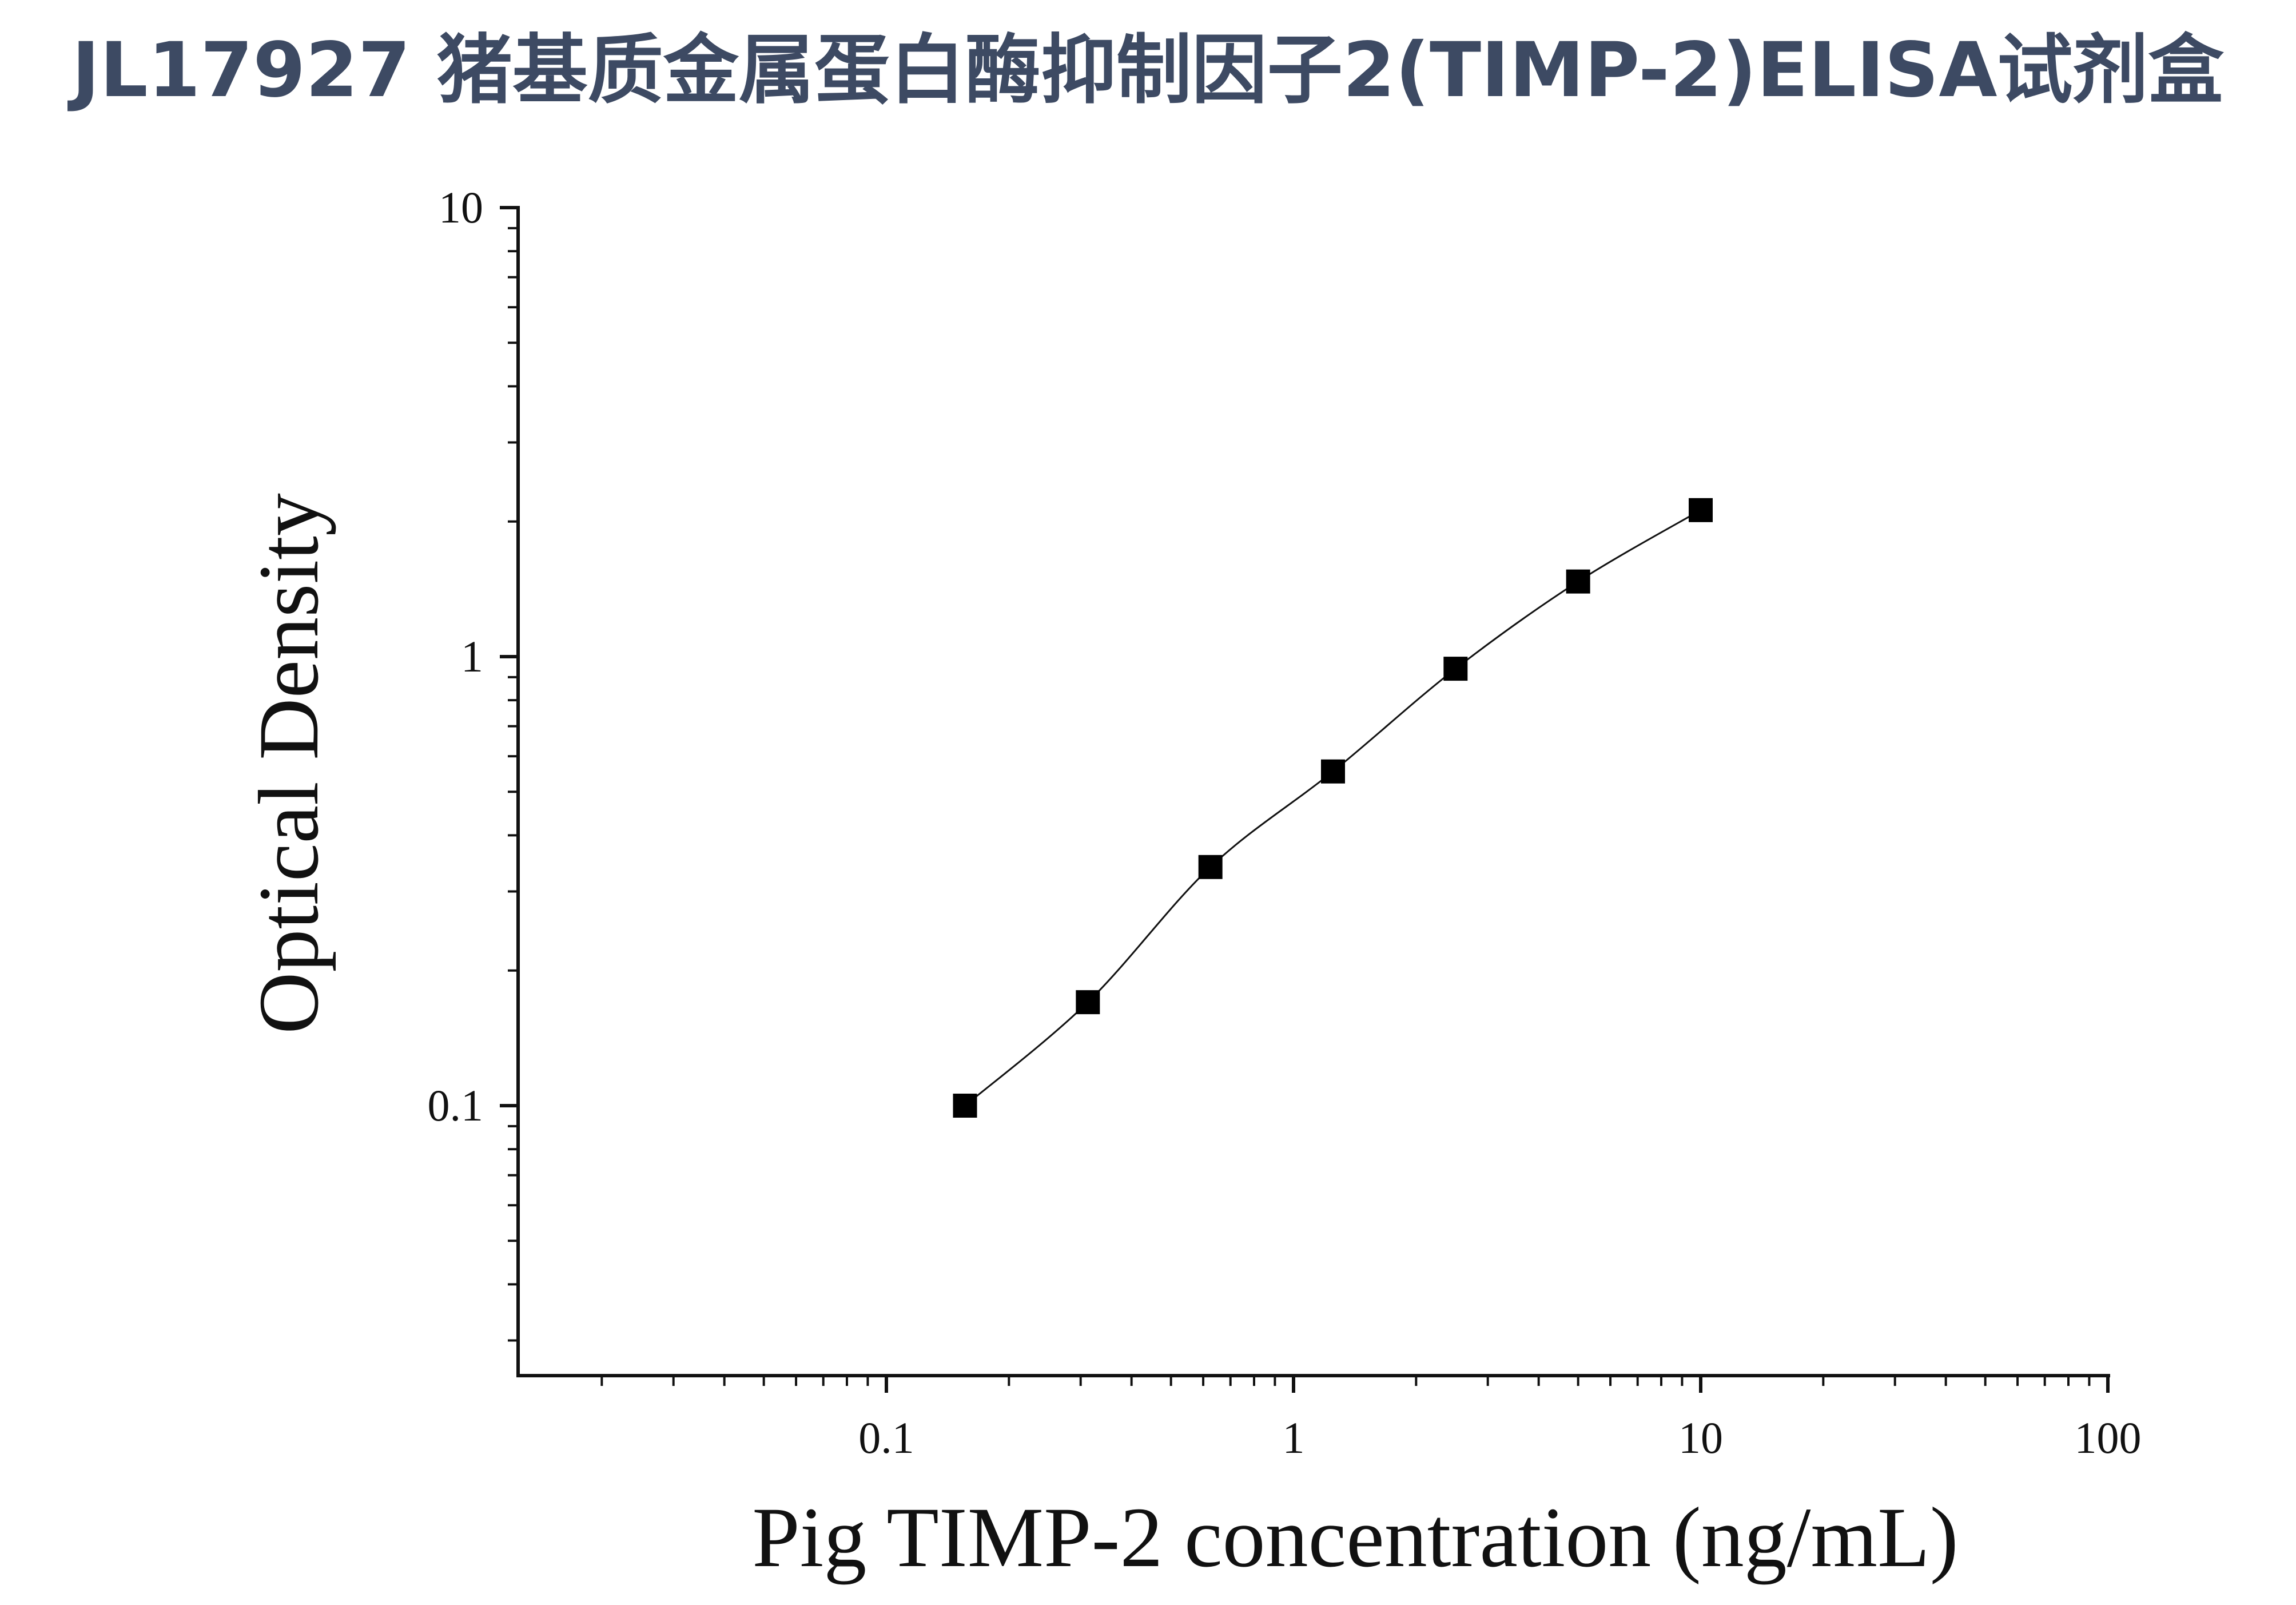 The width and height of the screenshot is (2296, 1605). What do you see at coordinates (1355, 1384) in the screenshot?
I see `x-ticks` at bounding box center [1355, 1384].